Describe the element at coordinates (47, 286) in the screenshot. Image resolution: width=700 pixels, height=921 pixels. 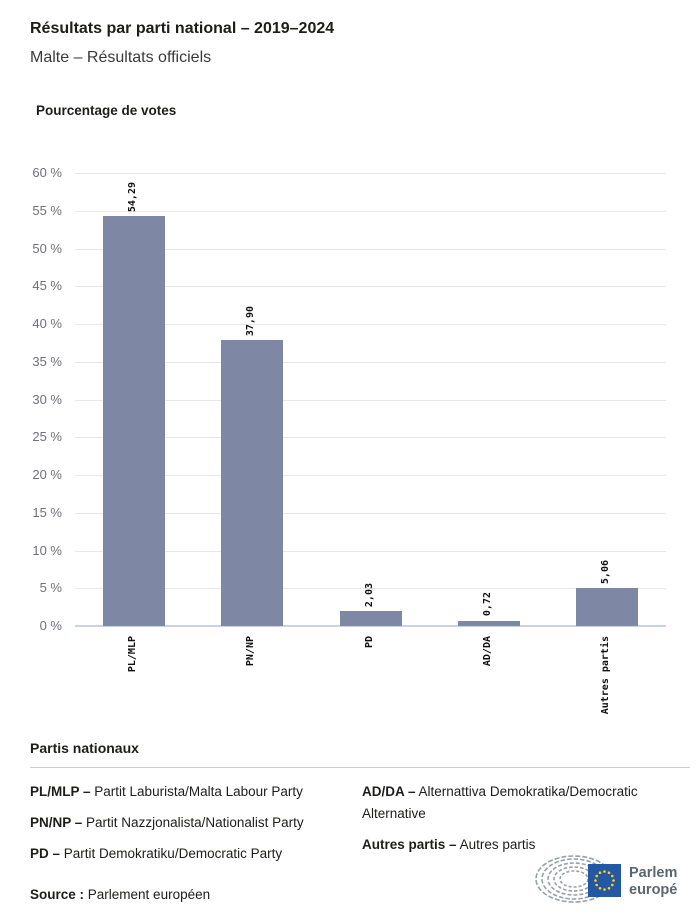
I see `y-axis-tick-label: 45 %` at that location.